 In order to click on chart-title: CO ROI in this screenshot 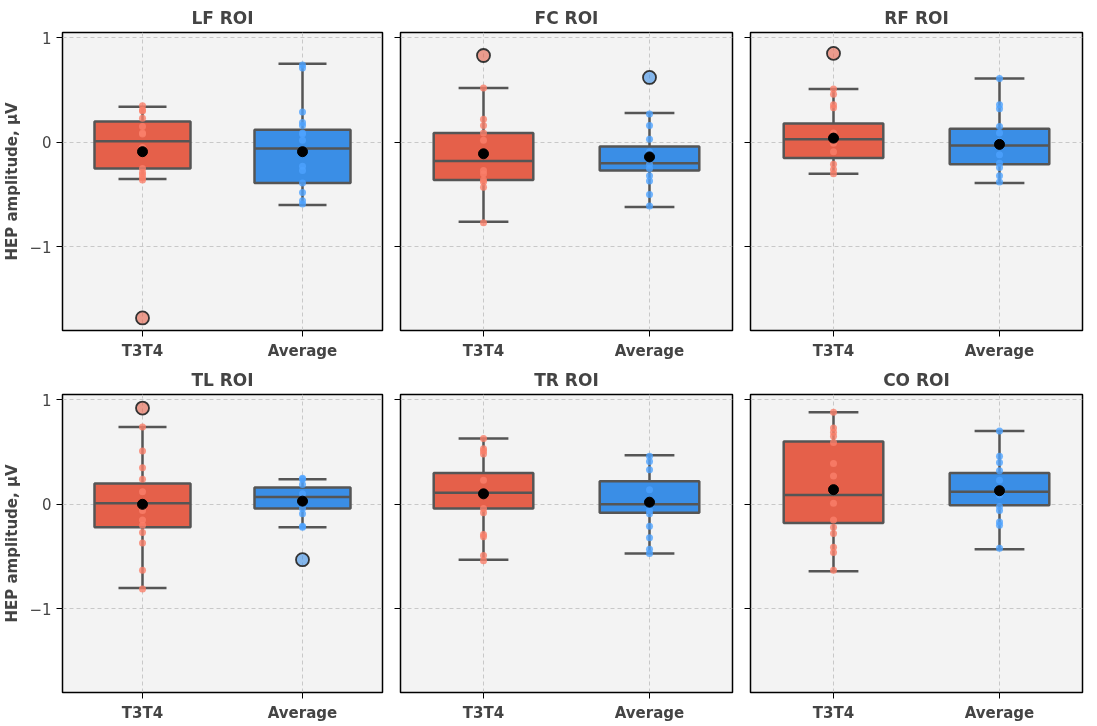, I will do `click(916, 379)`.